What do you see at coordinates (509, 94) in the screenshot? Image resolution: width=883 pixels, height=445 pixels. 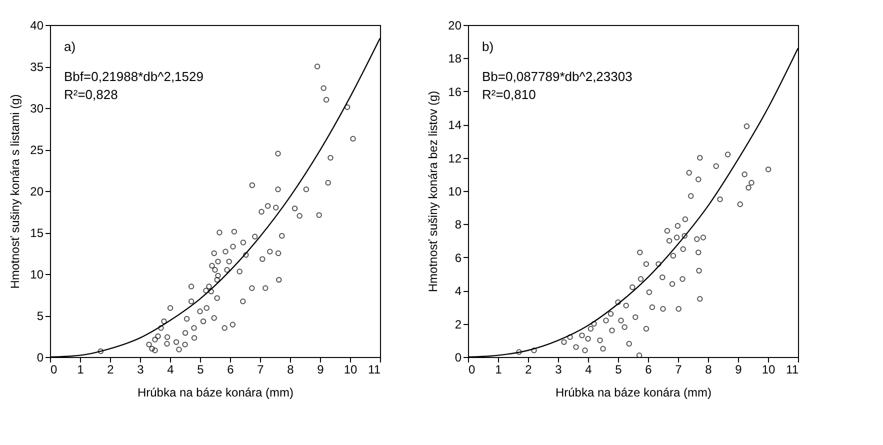 I see `annotation: R²=0,810` at bounding box center [509, 94].